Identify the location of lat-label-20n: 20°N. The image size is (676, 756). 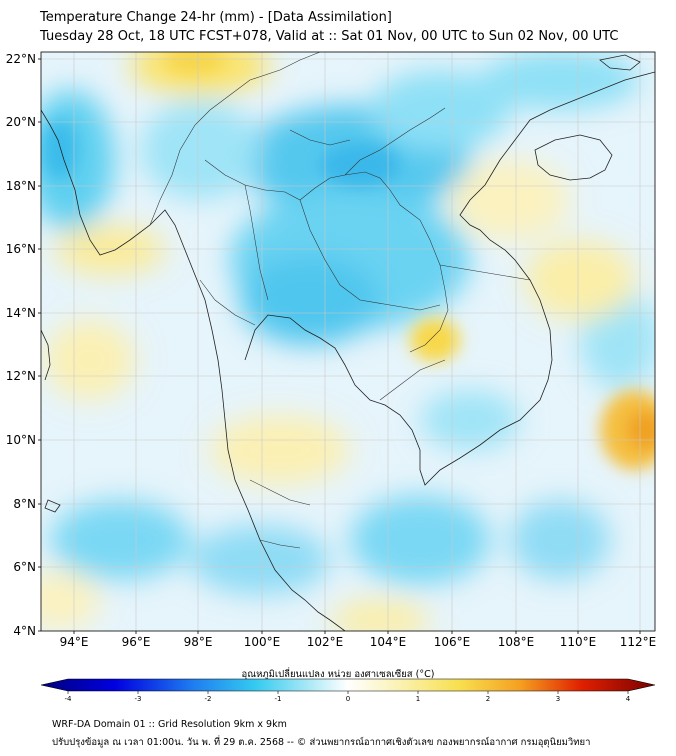
(21, 122).